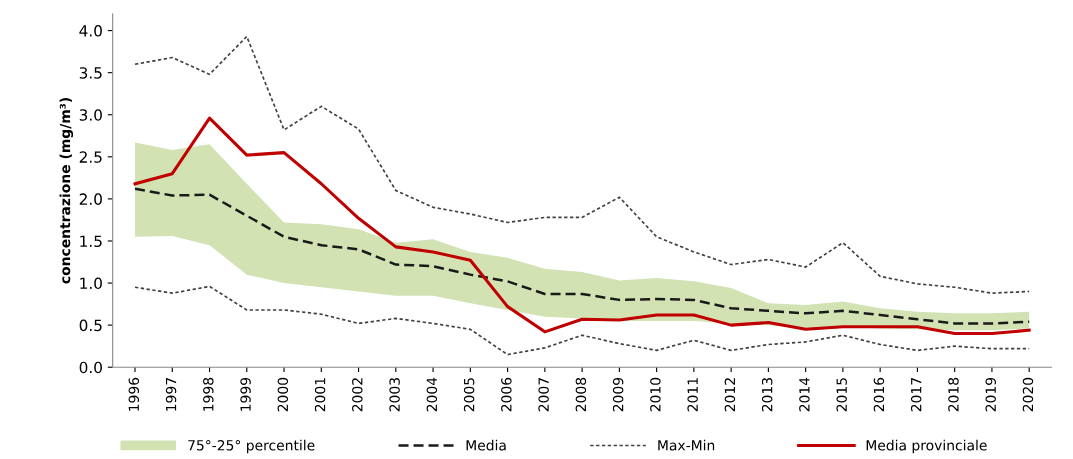 This screenshot has width=1073, height=459. Describe the element at coordinates (251, 446) in the screenshot. I see `legend-label: 75°-25° percentile` at that location.